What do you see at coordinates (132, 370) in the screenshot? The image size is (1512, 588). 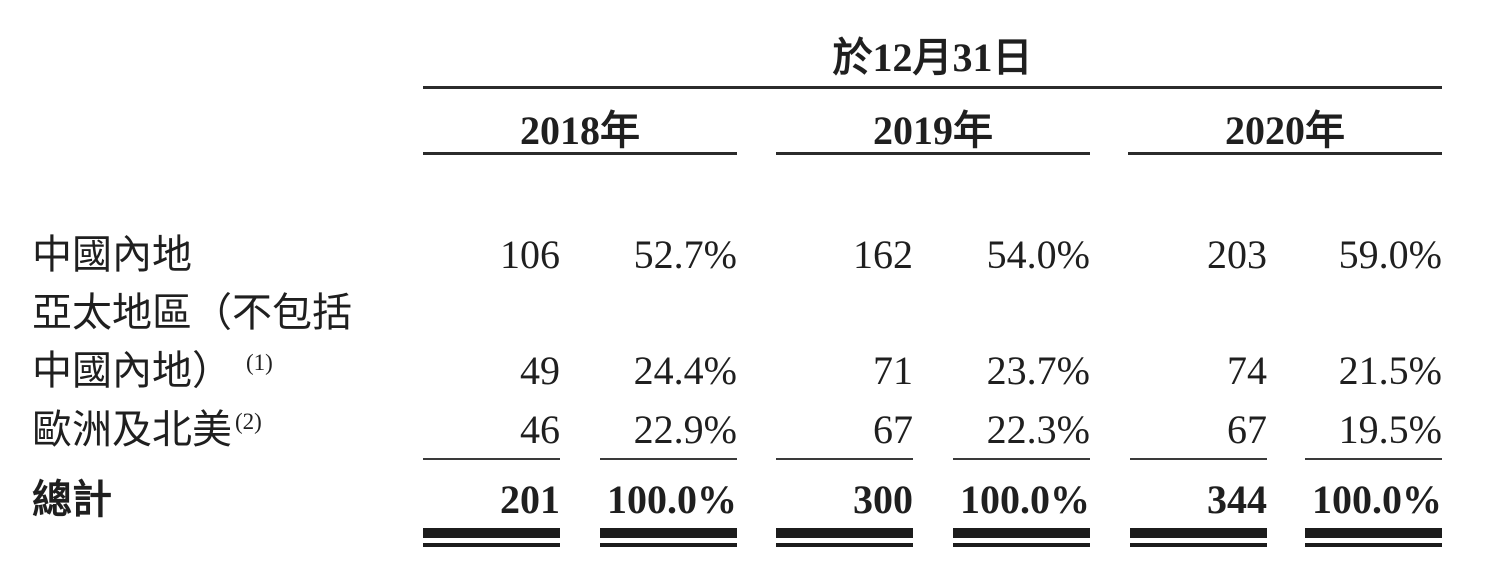 I see `row-label-text: 中國內地）` at bounding box center [132, 370].